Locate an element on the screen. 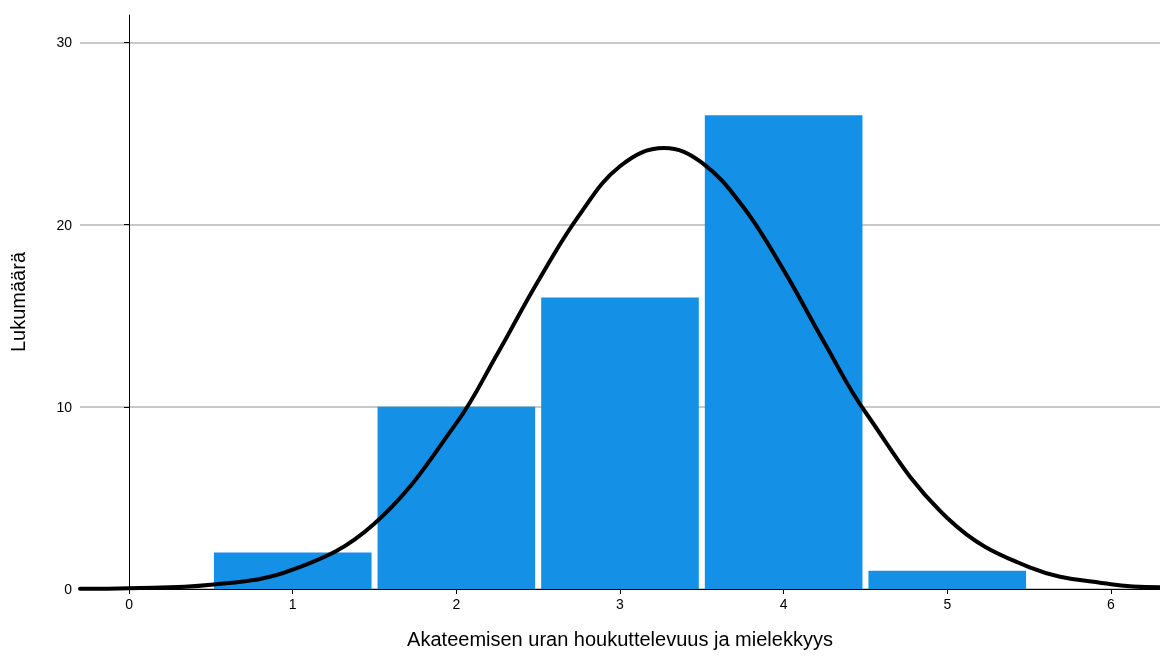  x-axis-title: Akateemisen uran houkuttelevuus ja mielekkyys is located at coordinates (620, 639).